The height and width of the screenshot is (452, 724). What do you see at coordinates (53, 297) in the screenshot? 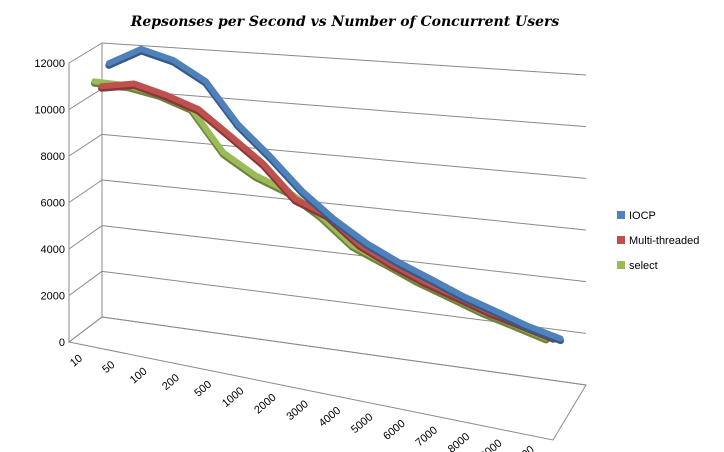
I see `y-tick-label: 2000` at bounding box center [53, 297].